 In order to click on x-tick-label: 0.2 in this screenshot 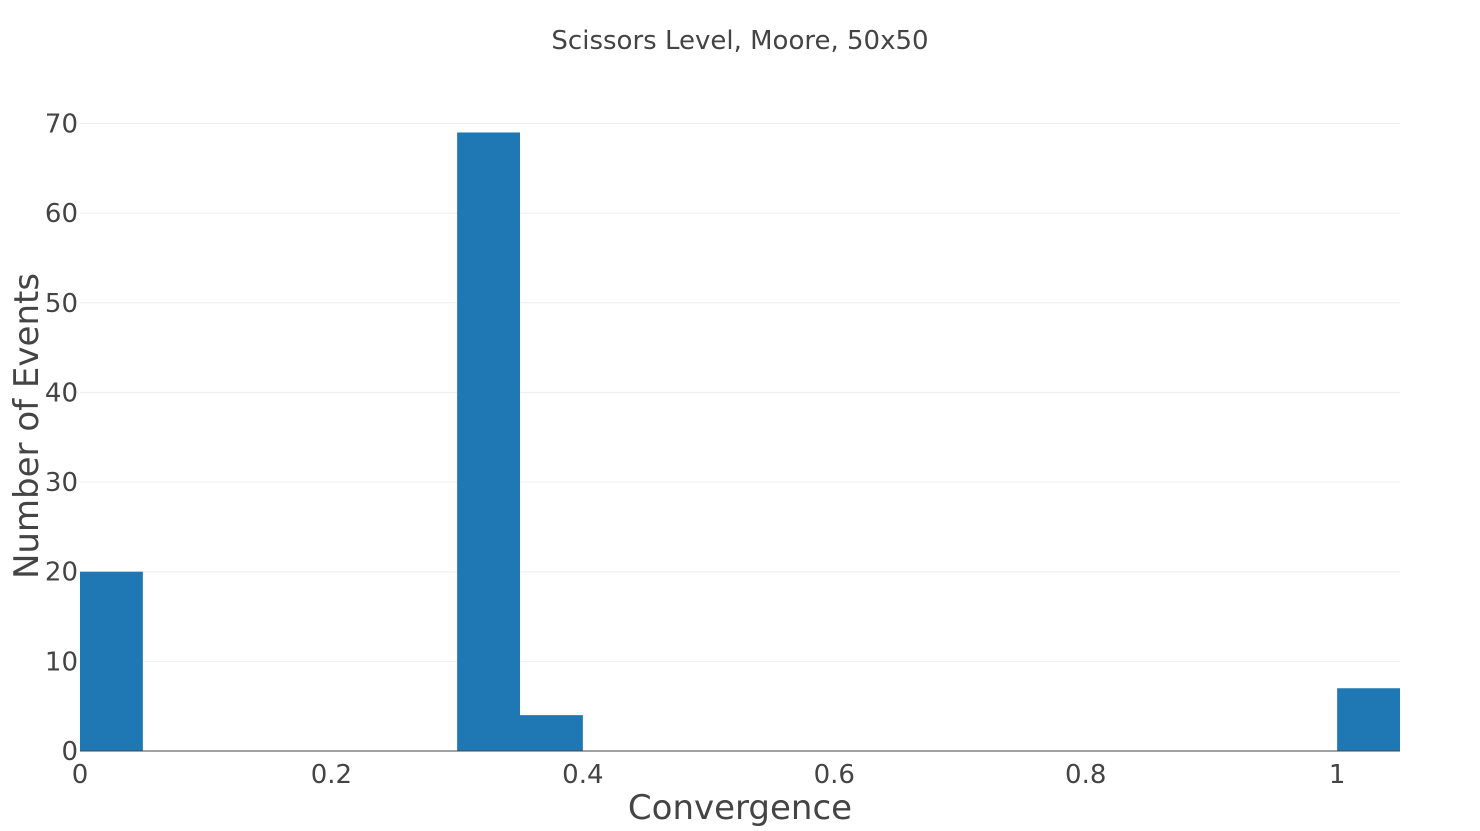, I will do `click(331, 775)`.